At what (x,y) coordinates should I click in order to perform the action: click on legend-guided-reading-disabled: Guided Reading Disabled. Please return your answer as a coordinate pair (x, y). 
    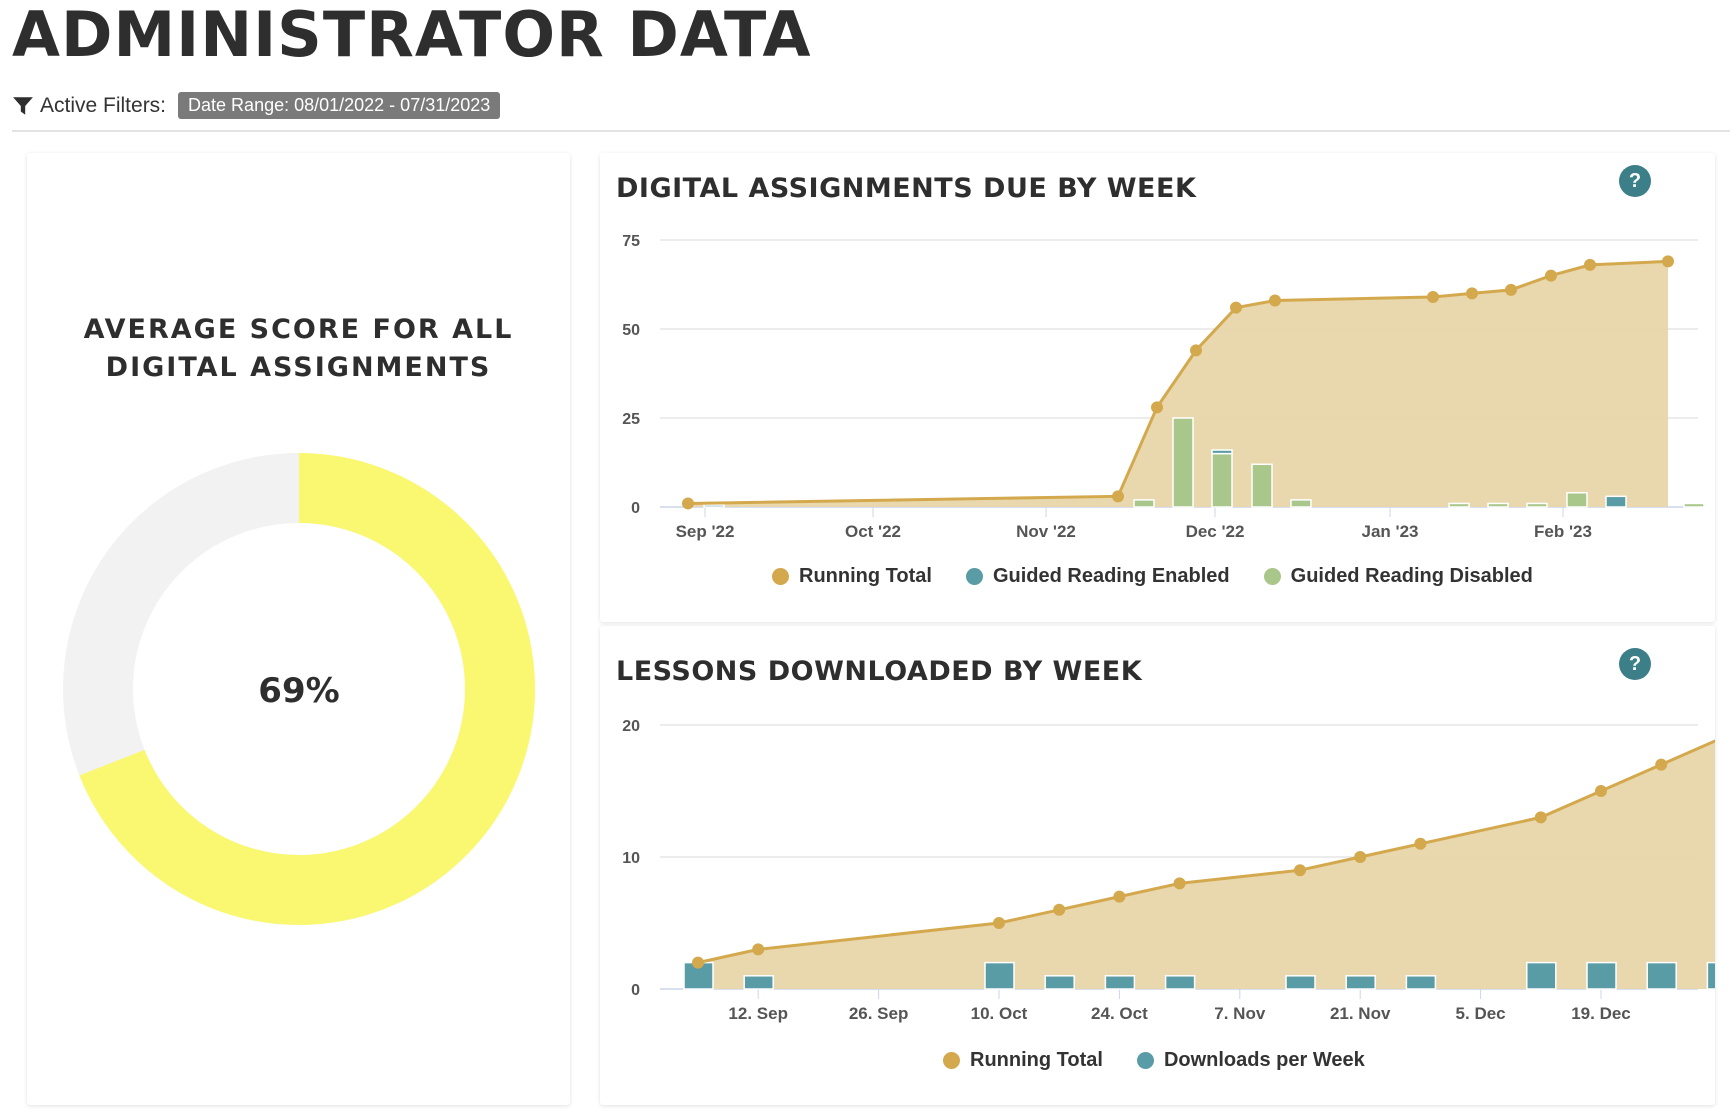
    Looking at the image, I should click on (1398, 576).